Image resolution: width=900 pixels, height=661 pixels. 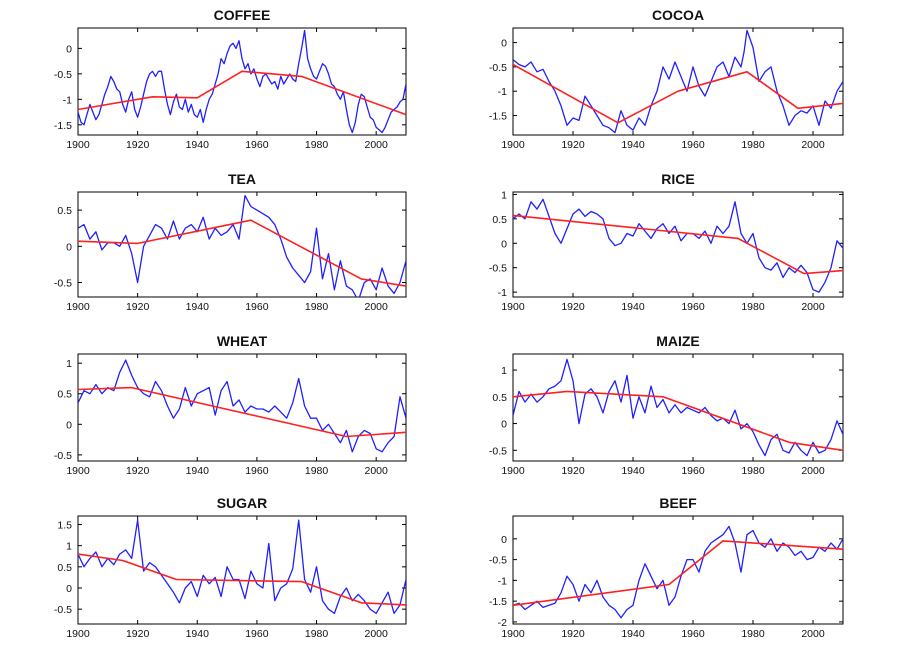 I want to click on rice-title: RICE, so click(x=677, y=179).